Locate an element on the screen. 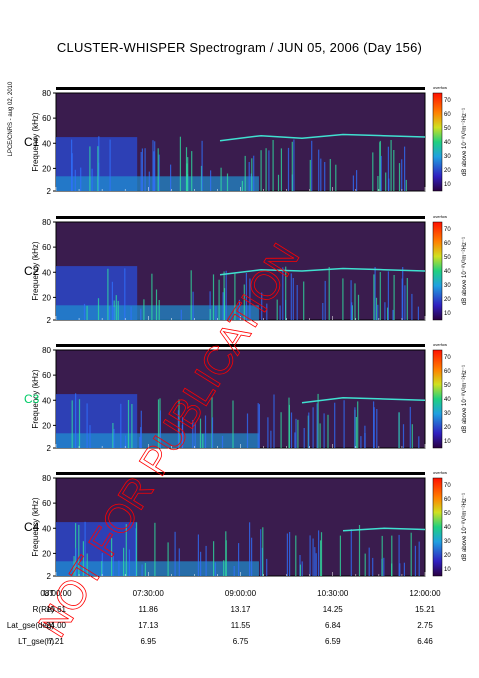 This screenshot has width=479, height=678. spacecraft-label: C2 is located at coordinates (32, 271).